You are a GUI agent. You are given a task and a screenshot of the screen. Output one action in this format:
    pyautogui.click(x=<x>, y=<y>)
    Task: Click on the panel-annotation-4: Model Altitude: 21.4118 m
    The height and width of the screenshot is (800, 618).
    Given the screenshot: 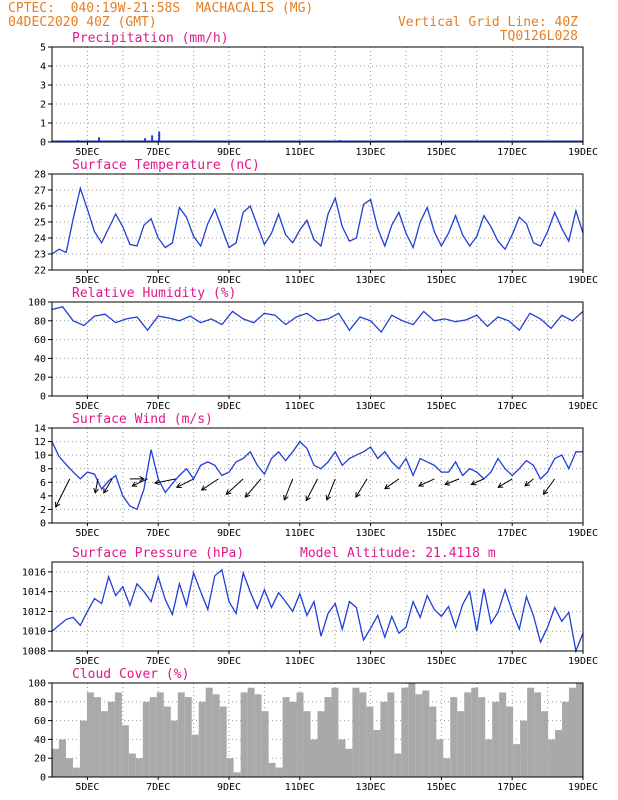 What is the action you would take?
    pyautogui.click(x=398, y=553)
    